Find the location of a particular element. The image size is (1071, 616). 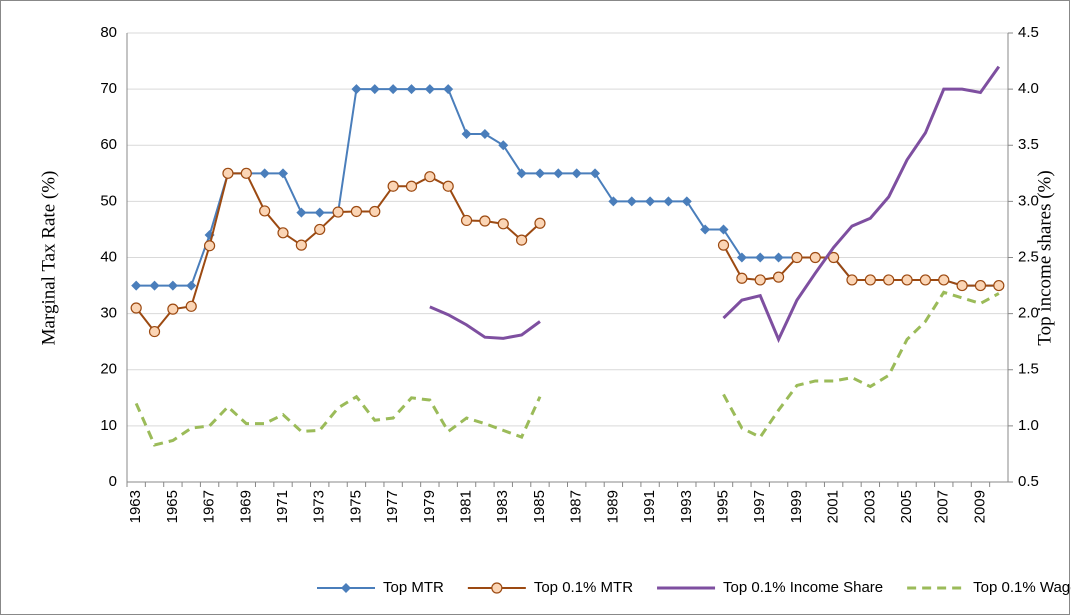

y-tick-label: 70 is located at coordinates (108, 88).